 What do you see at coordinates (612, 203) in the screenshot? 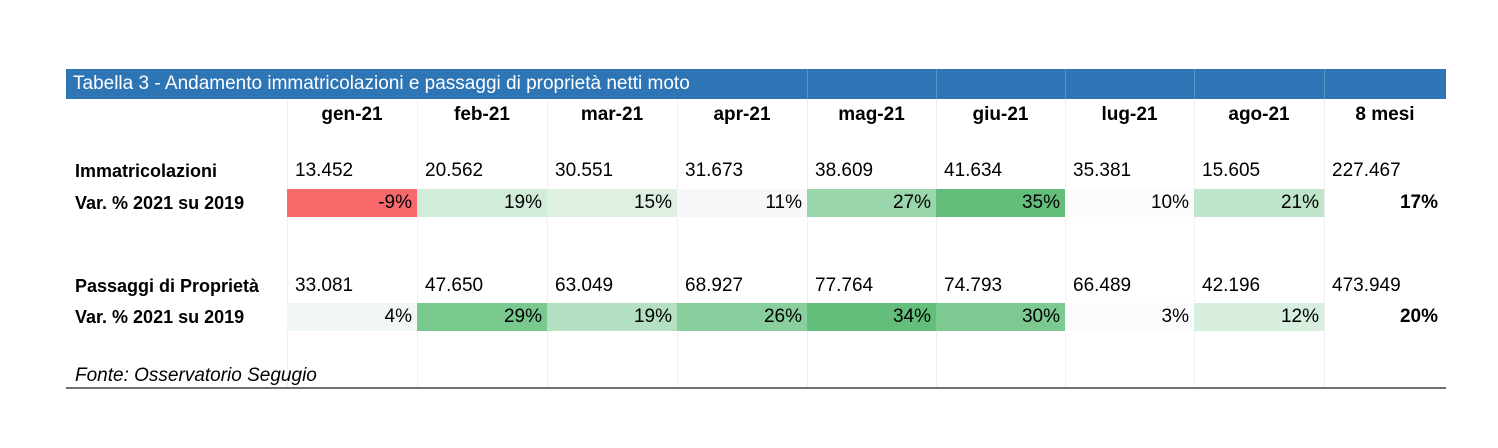
I see `heatmap-cell: 15%` at bounding box center [612, 203].